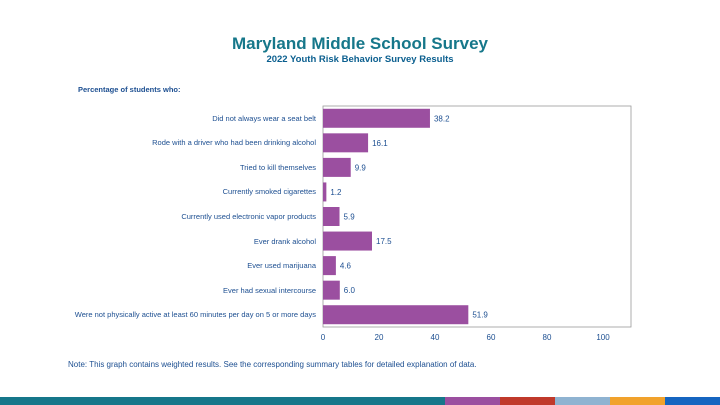 The height and width of the screenshot is (405, 720). Describe the element at coordinates (442, 118) in the screenshot. I see `data-label: 38.2` at that location.